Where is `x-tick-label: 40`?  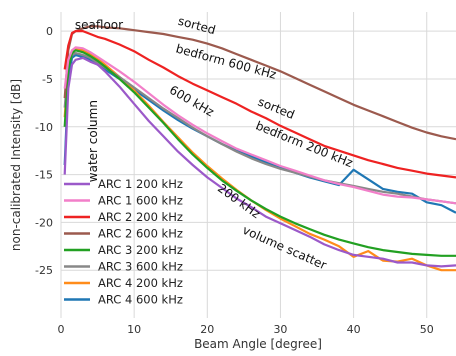 x-tick-label: 40 is located at coordinates (354, 329).